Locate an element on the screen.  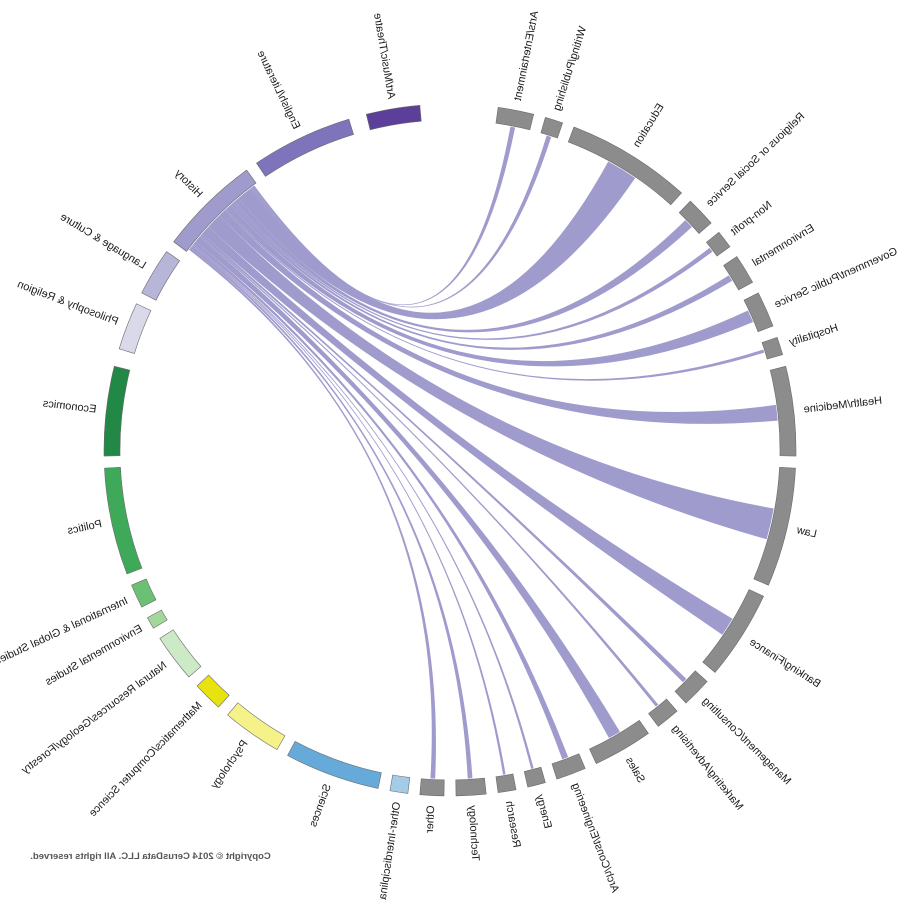
career-label-government-public-service: Government/Public Service is located at coordinates (836, 277).